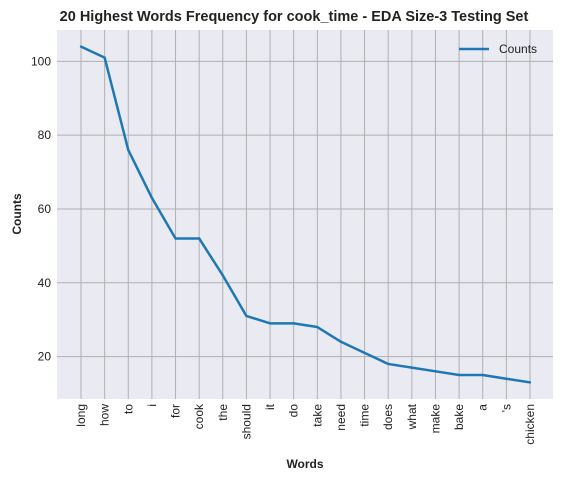 The width and height of the screenshot is (584, 481). Describe the element at coordinates (45, 283) in the screenshot. I see `y-tick-label: 40` at that location.